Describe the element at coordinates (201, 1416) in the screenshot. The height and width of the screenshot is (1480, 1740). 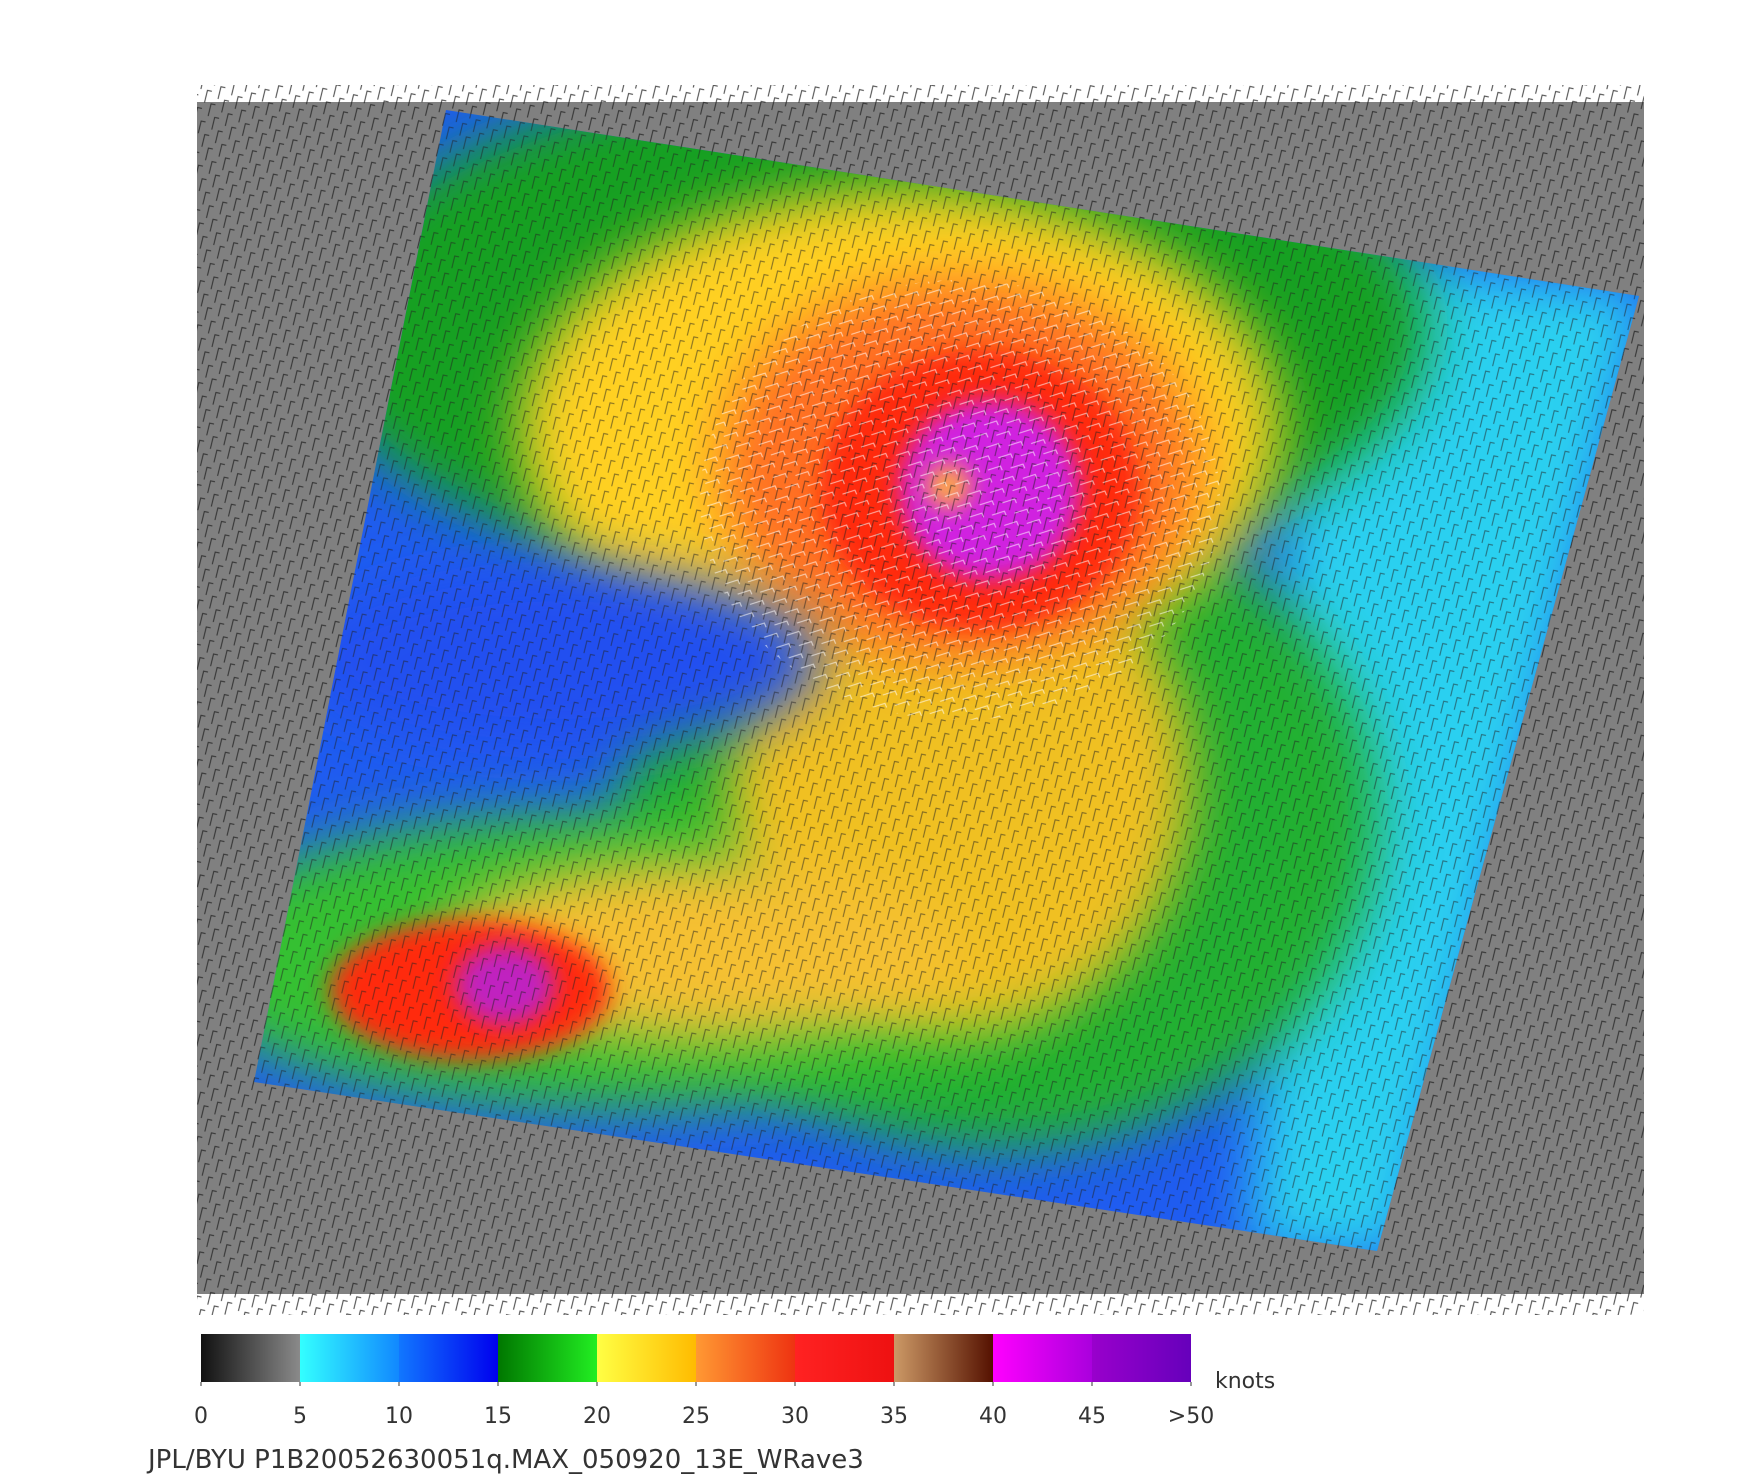
I see `colorbar-tick-label: 0` at that location.